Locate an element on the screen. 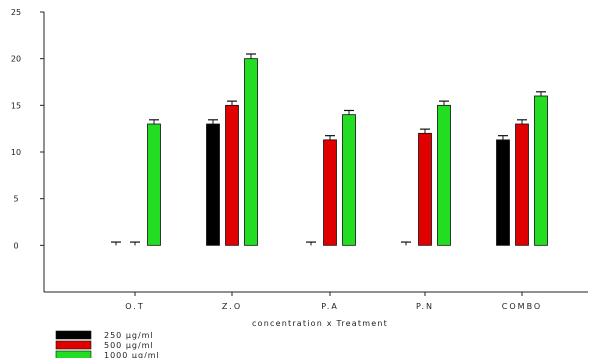  x-axis-label: concentration x Treatment is located at coordinates (320, 323).